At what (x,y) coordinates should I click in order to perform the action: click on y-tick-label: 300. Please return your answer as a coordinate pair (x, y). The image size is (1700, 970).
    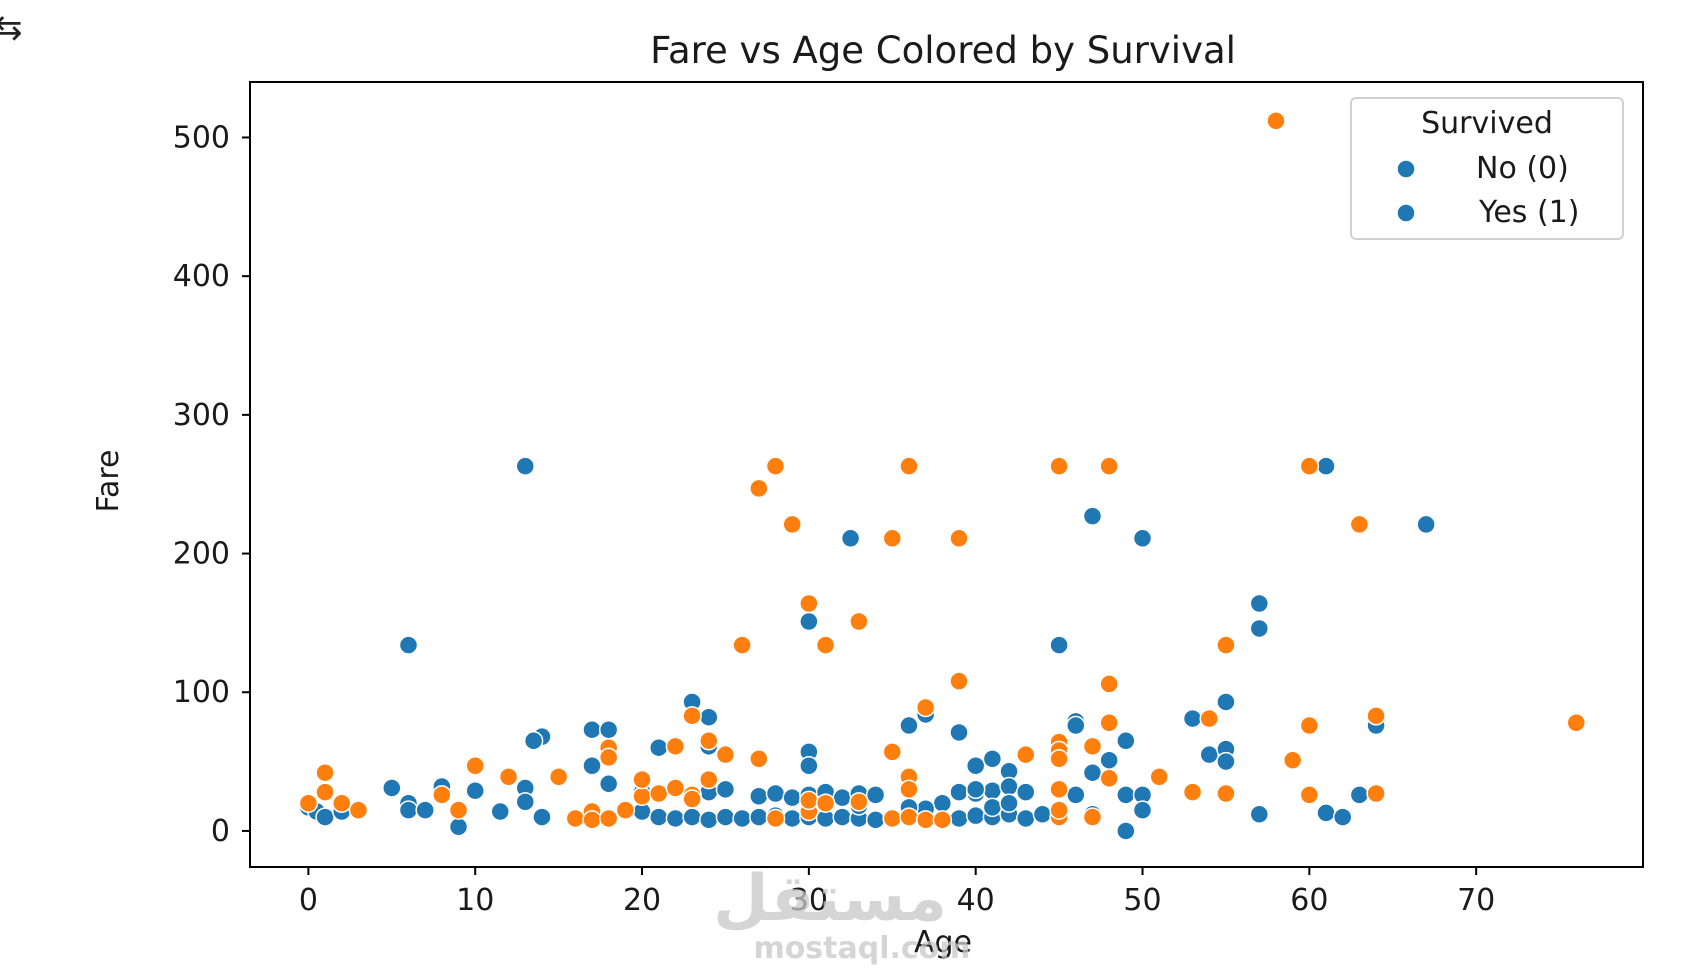
    Looking at the image, I should click on (201, 415).